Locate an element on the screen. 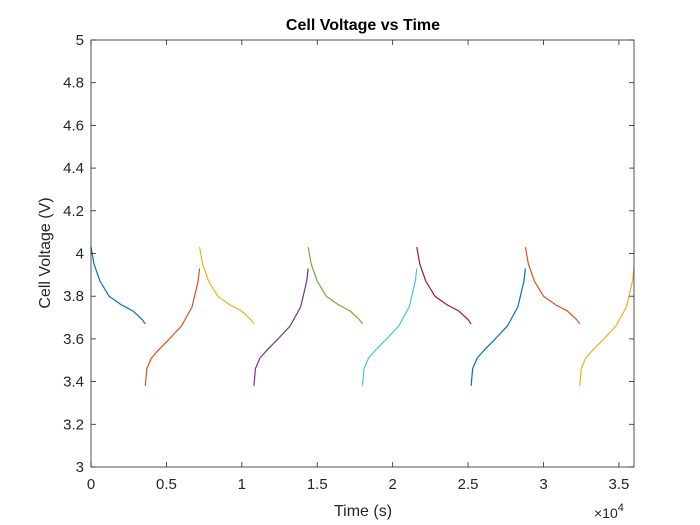 The image size is (700, 525). x-axis-exponent: ×10⁴ is located at coordinates (609, 511).